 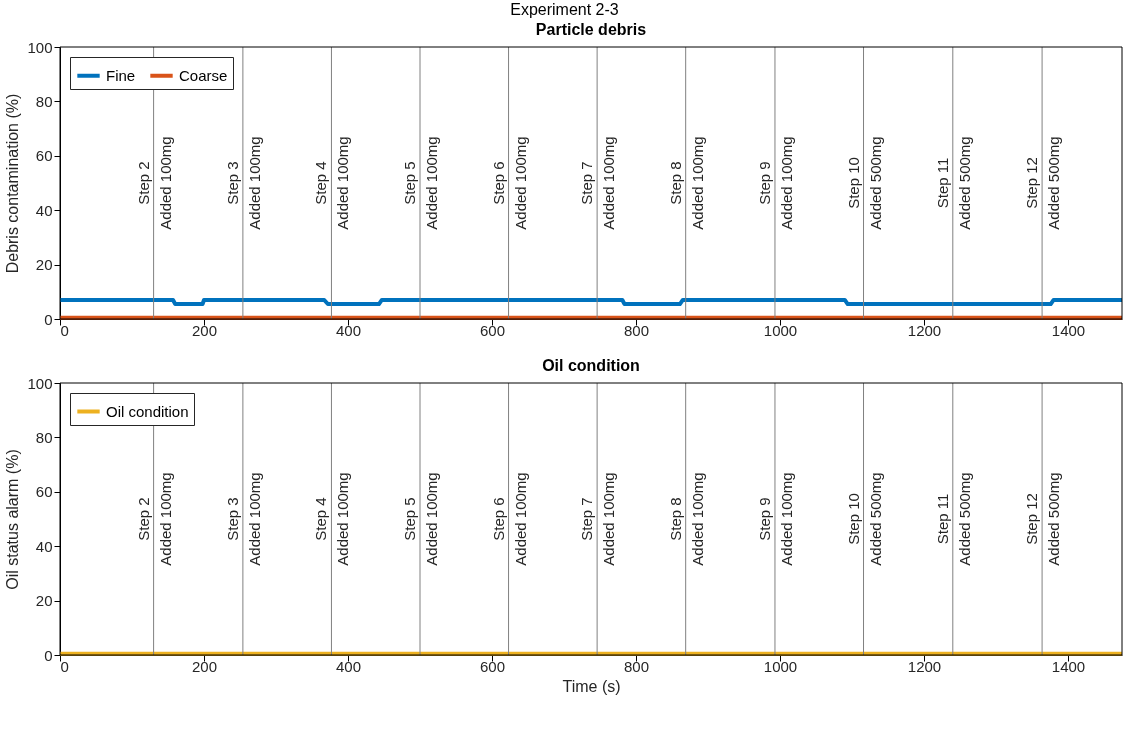 I want to click on x-axis-title: Time (s), so click(x=591, y=686).